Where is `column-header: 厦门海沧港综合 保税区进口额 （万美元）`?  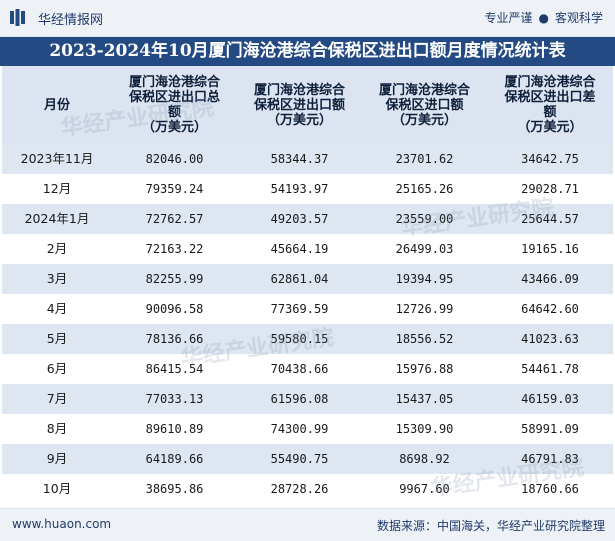 column-header: 厦门海沧港综合 保税区进口额 （万美元） is located at coordinates (424, 105).